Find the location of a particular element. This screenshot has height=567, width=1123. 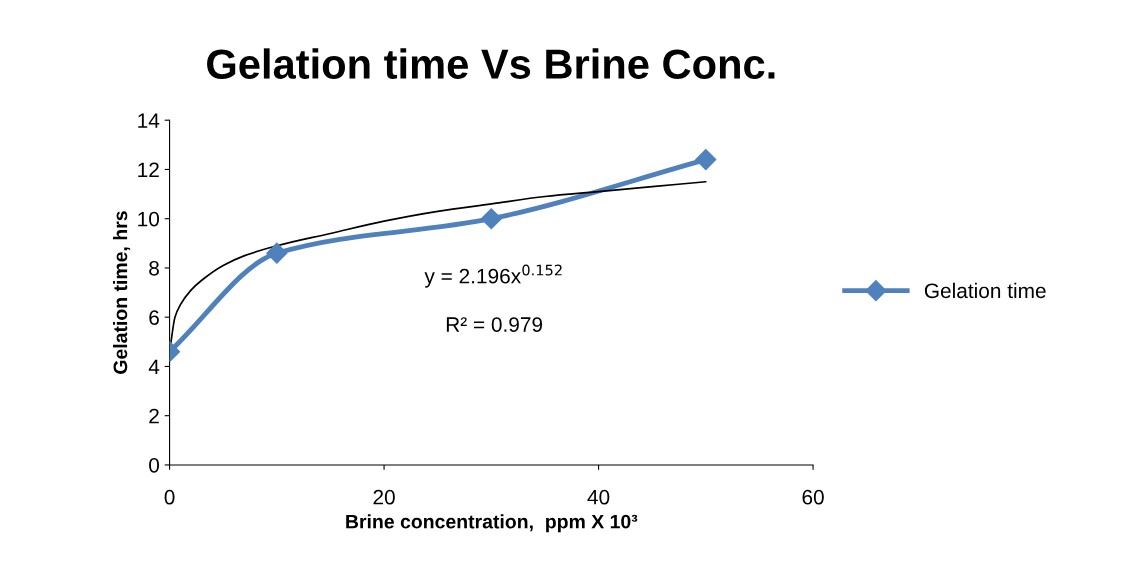

y-tick-label: 2 is located at coordinates (154, 416).